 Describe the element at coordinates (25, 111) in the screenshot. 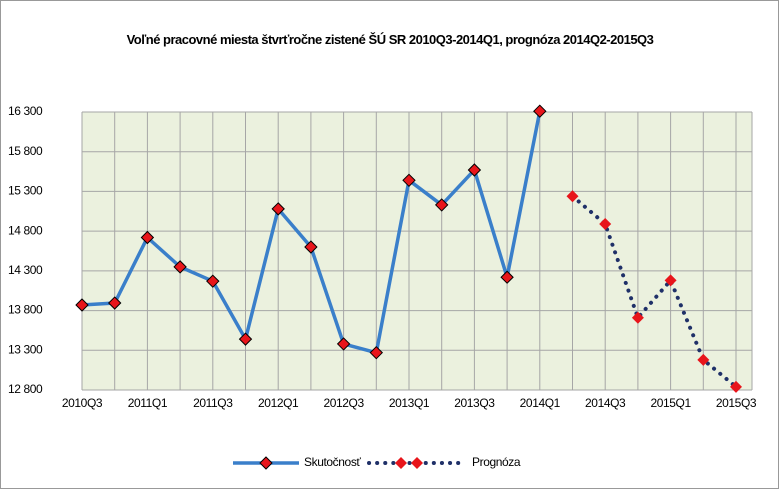

I see `y-tick-label: 16 300` at that location.